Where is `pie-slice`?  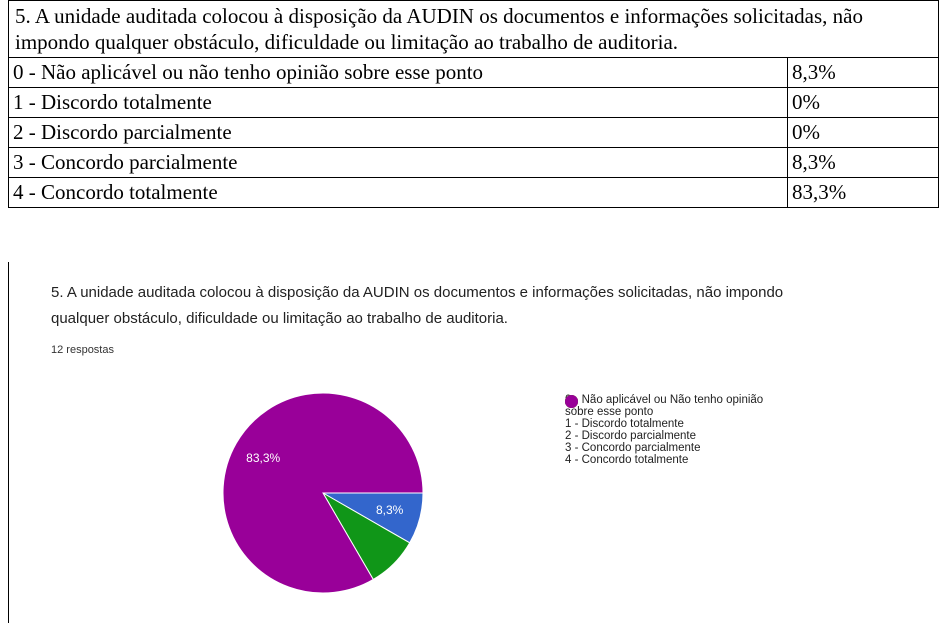 pie-slice is located at coordinates (323, 493).